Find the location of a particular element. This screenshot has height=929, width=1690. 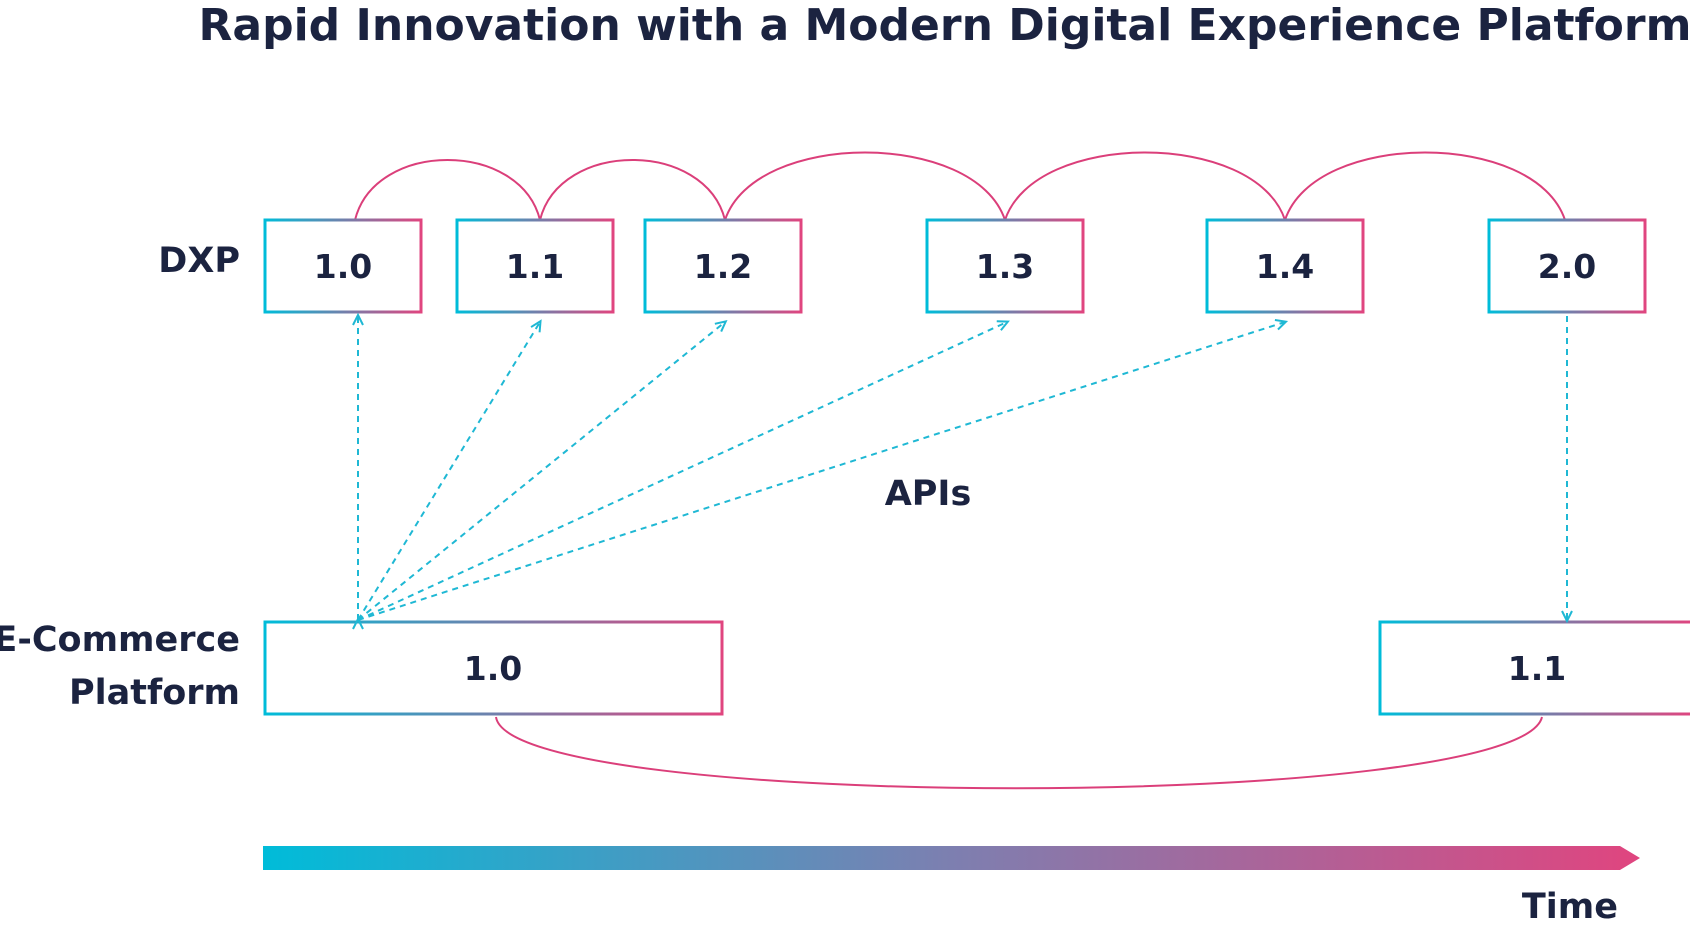

dxp-box-2-0: 2.0 is located at coordinates (1567, 266).